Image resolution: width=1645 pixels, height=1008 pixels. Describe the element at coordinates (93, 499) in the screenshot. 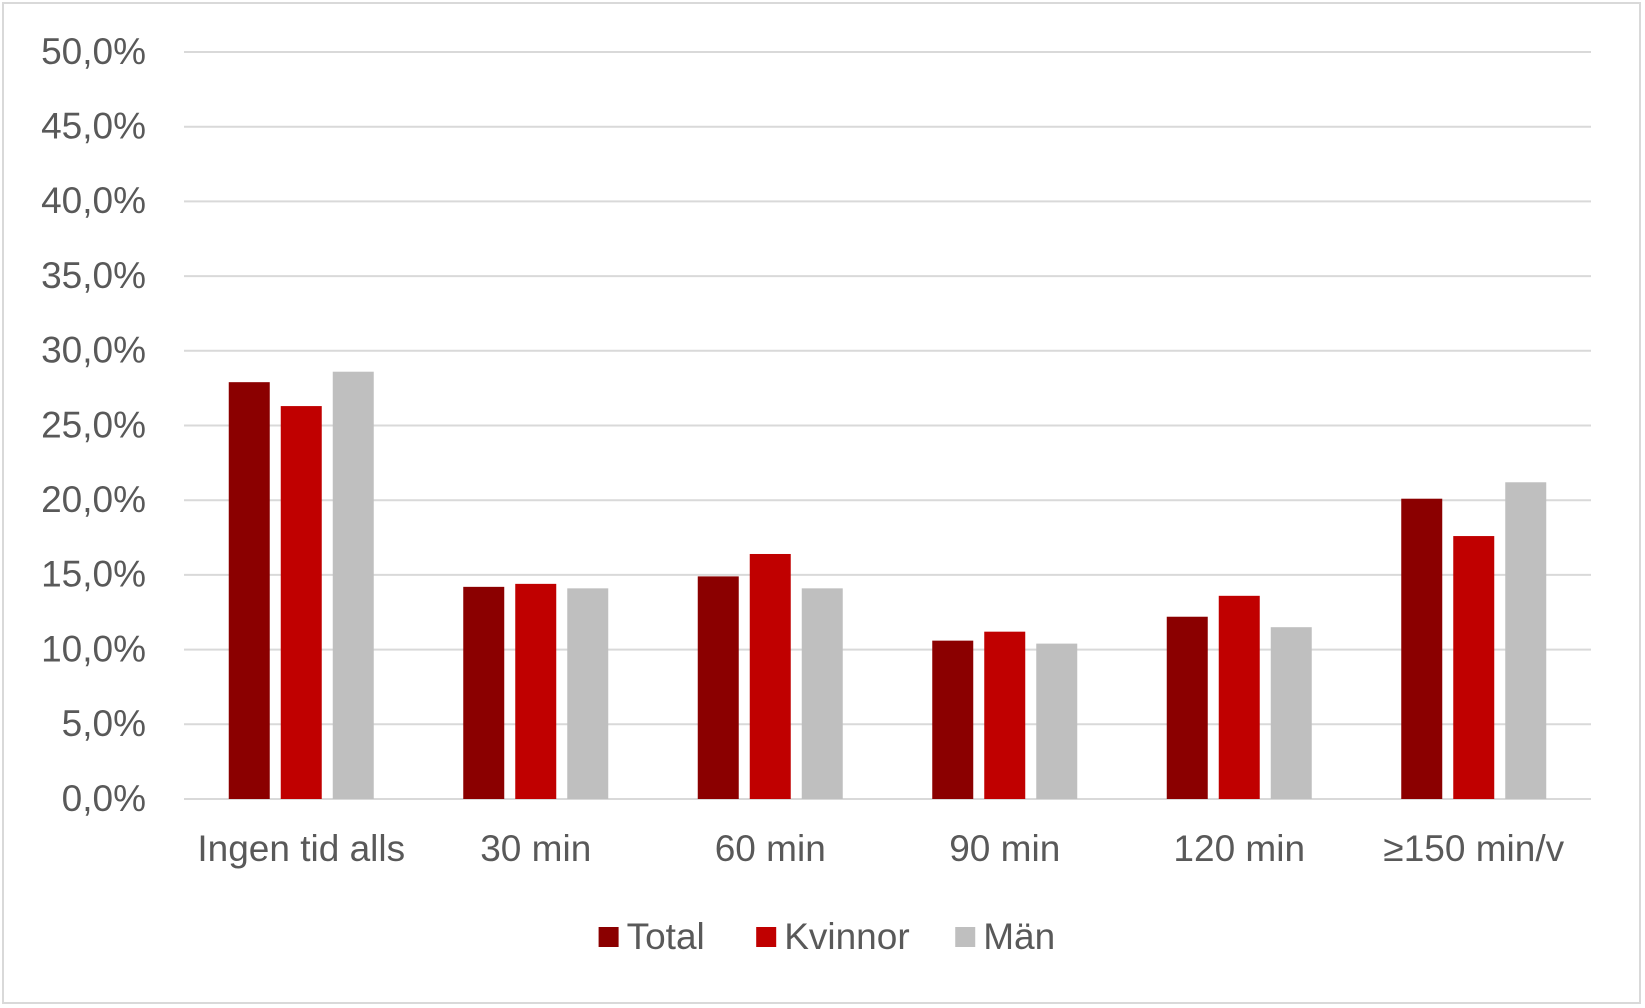

I see `y-tick-label: 20,0%` at that location.